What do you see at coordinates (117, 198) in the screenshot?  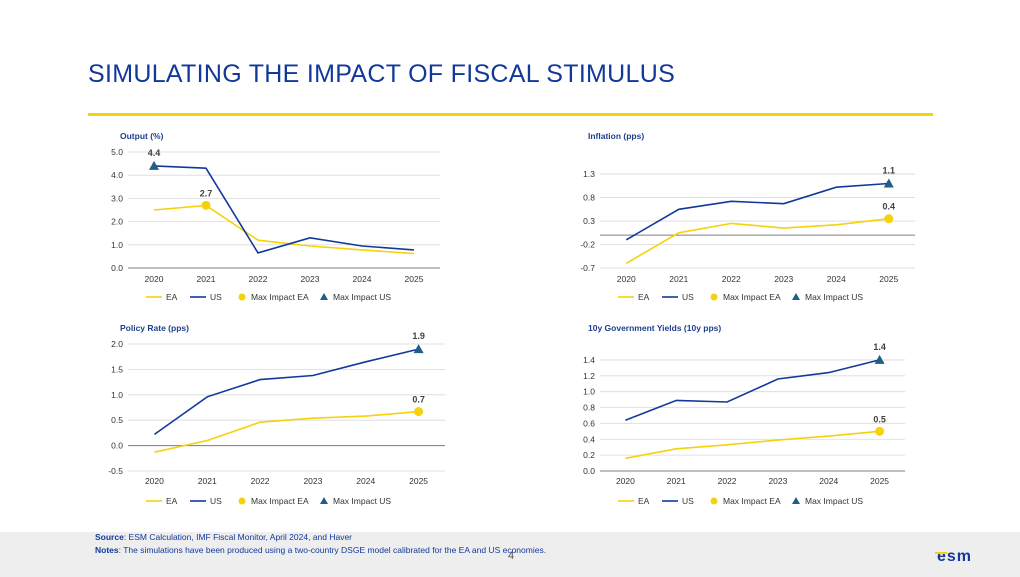 I see `y-tick-label: 3.0` at bounding box center [117, 198].